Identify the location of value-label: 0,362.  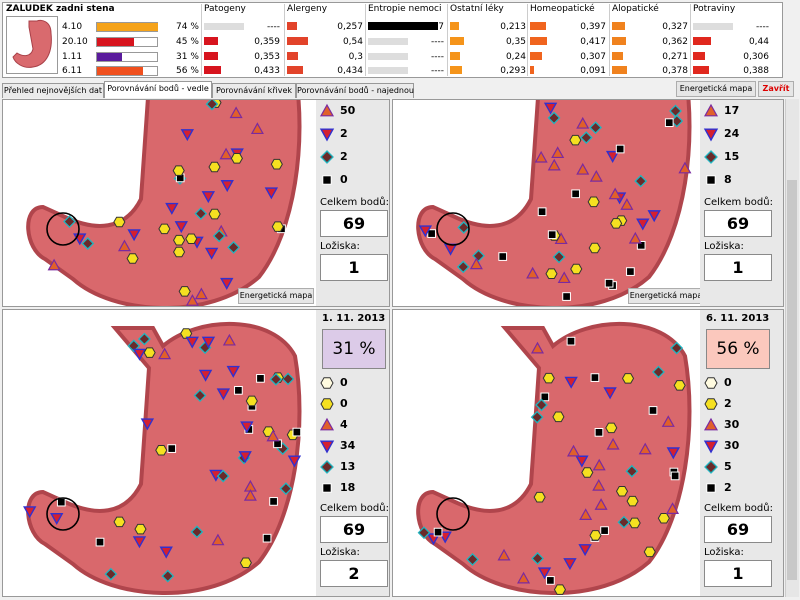
(675, 42).